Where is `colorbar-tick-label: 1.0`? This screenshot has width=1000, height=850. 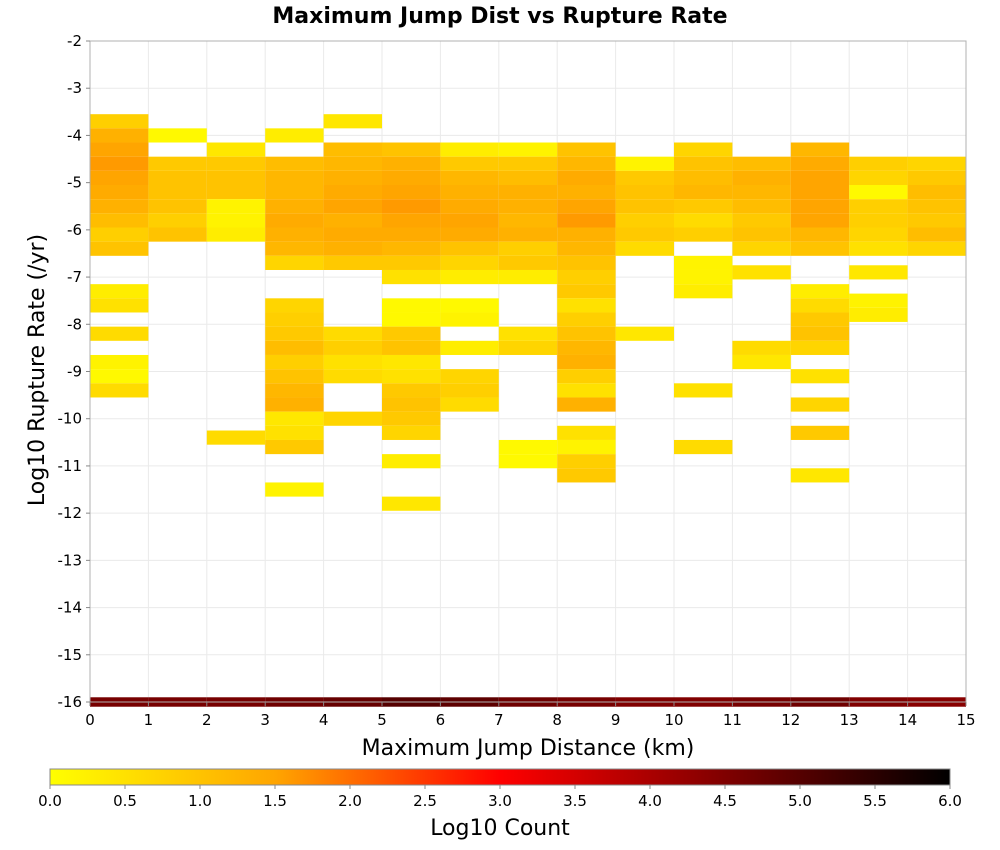
colorbar-tick-label: 1.0 is located at coordinates (200, 801).